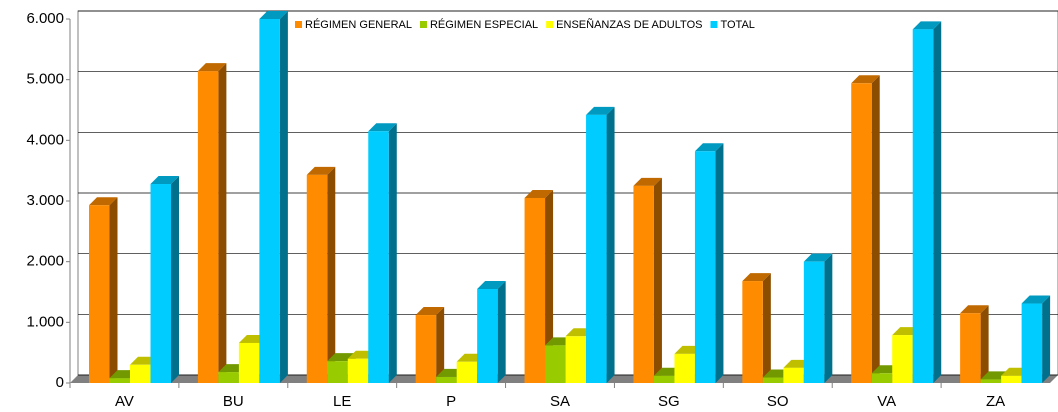  I want to click on y-tick-label: 1.000, so click(45, 321).